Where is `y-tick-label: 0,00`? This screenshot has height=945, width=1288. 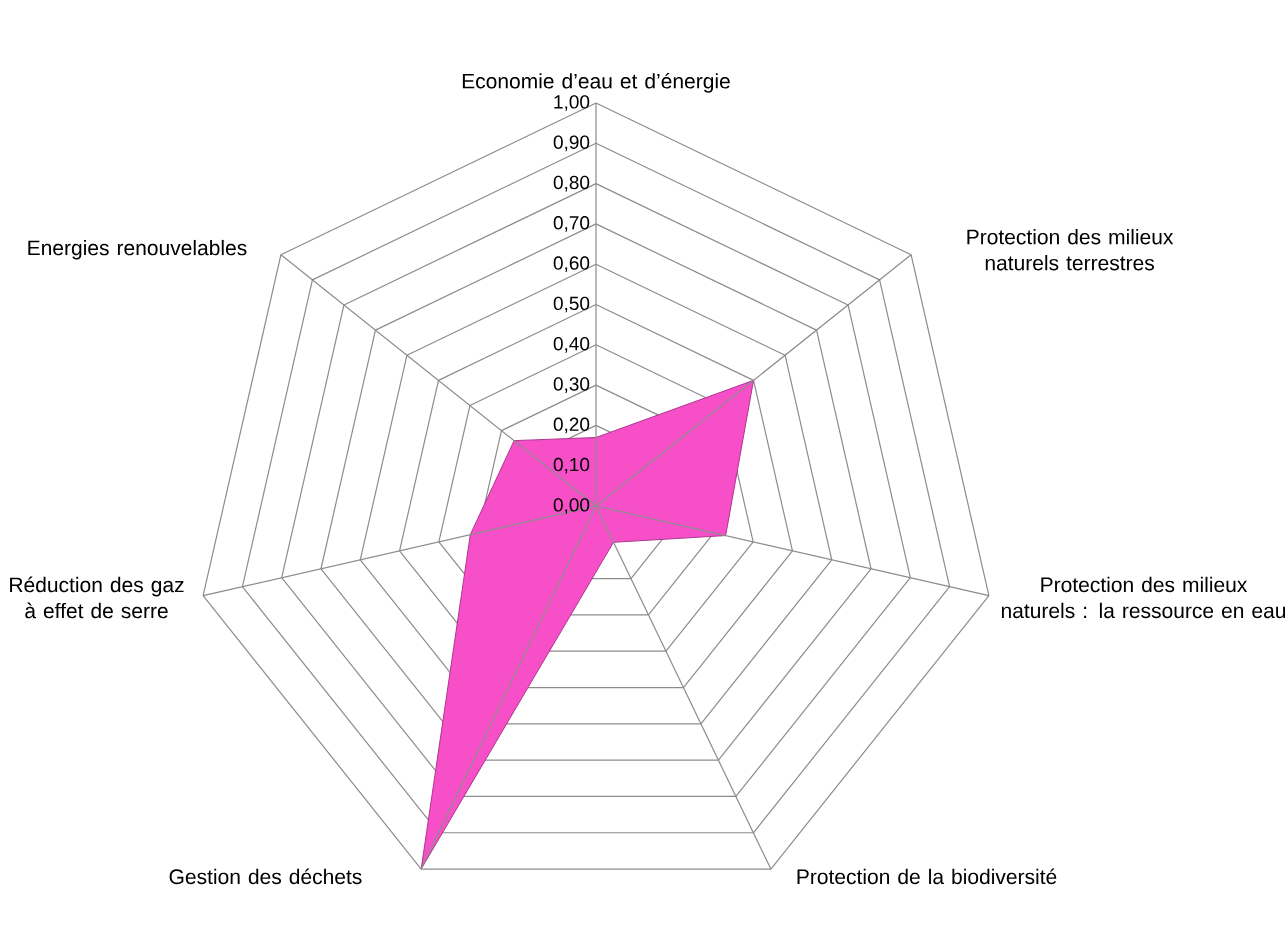
y-tick-label: 0,00 is located at coordinates (571, 506).